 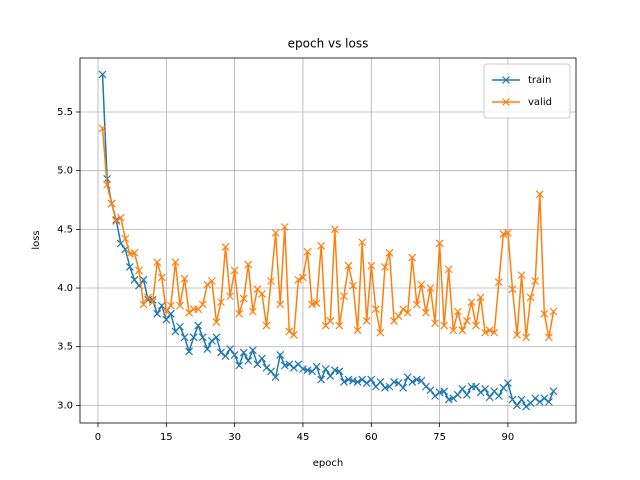 What do you see at coordinates (36, 239) in the screenshot?
I see `y-axis-label: loss` at bounding box center [36, 239].